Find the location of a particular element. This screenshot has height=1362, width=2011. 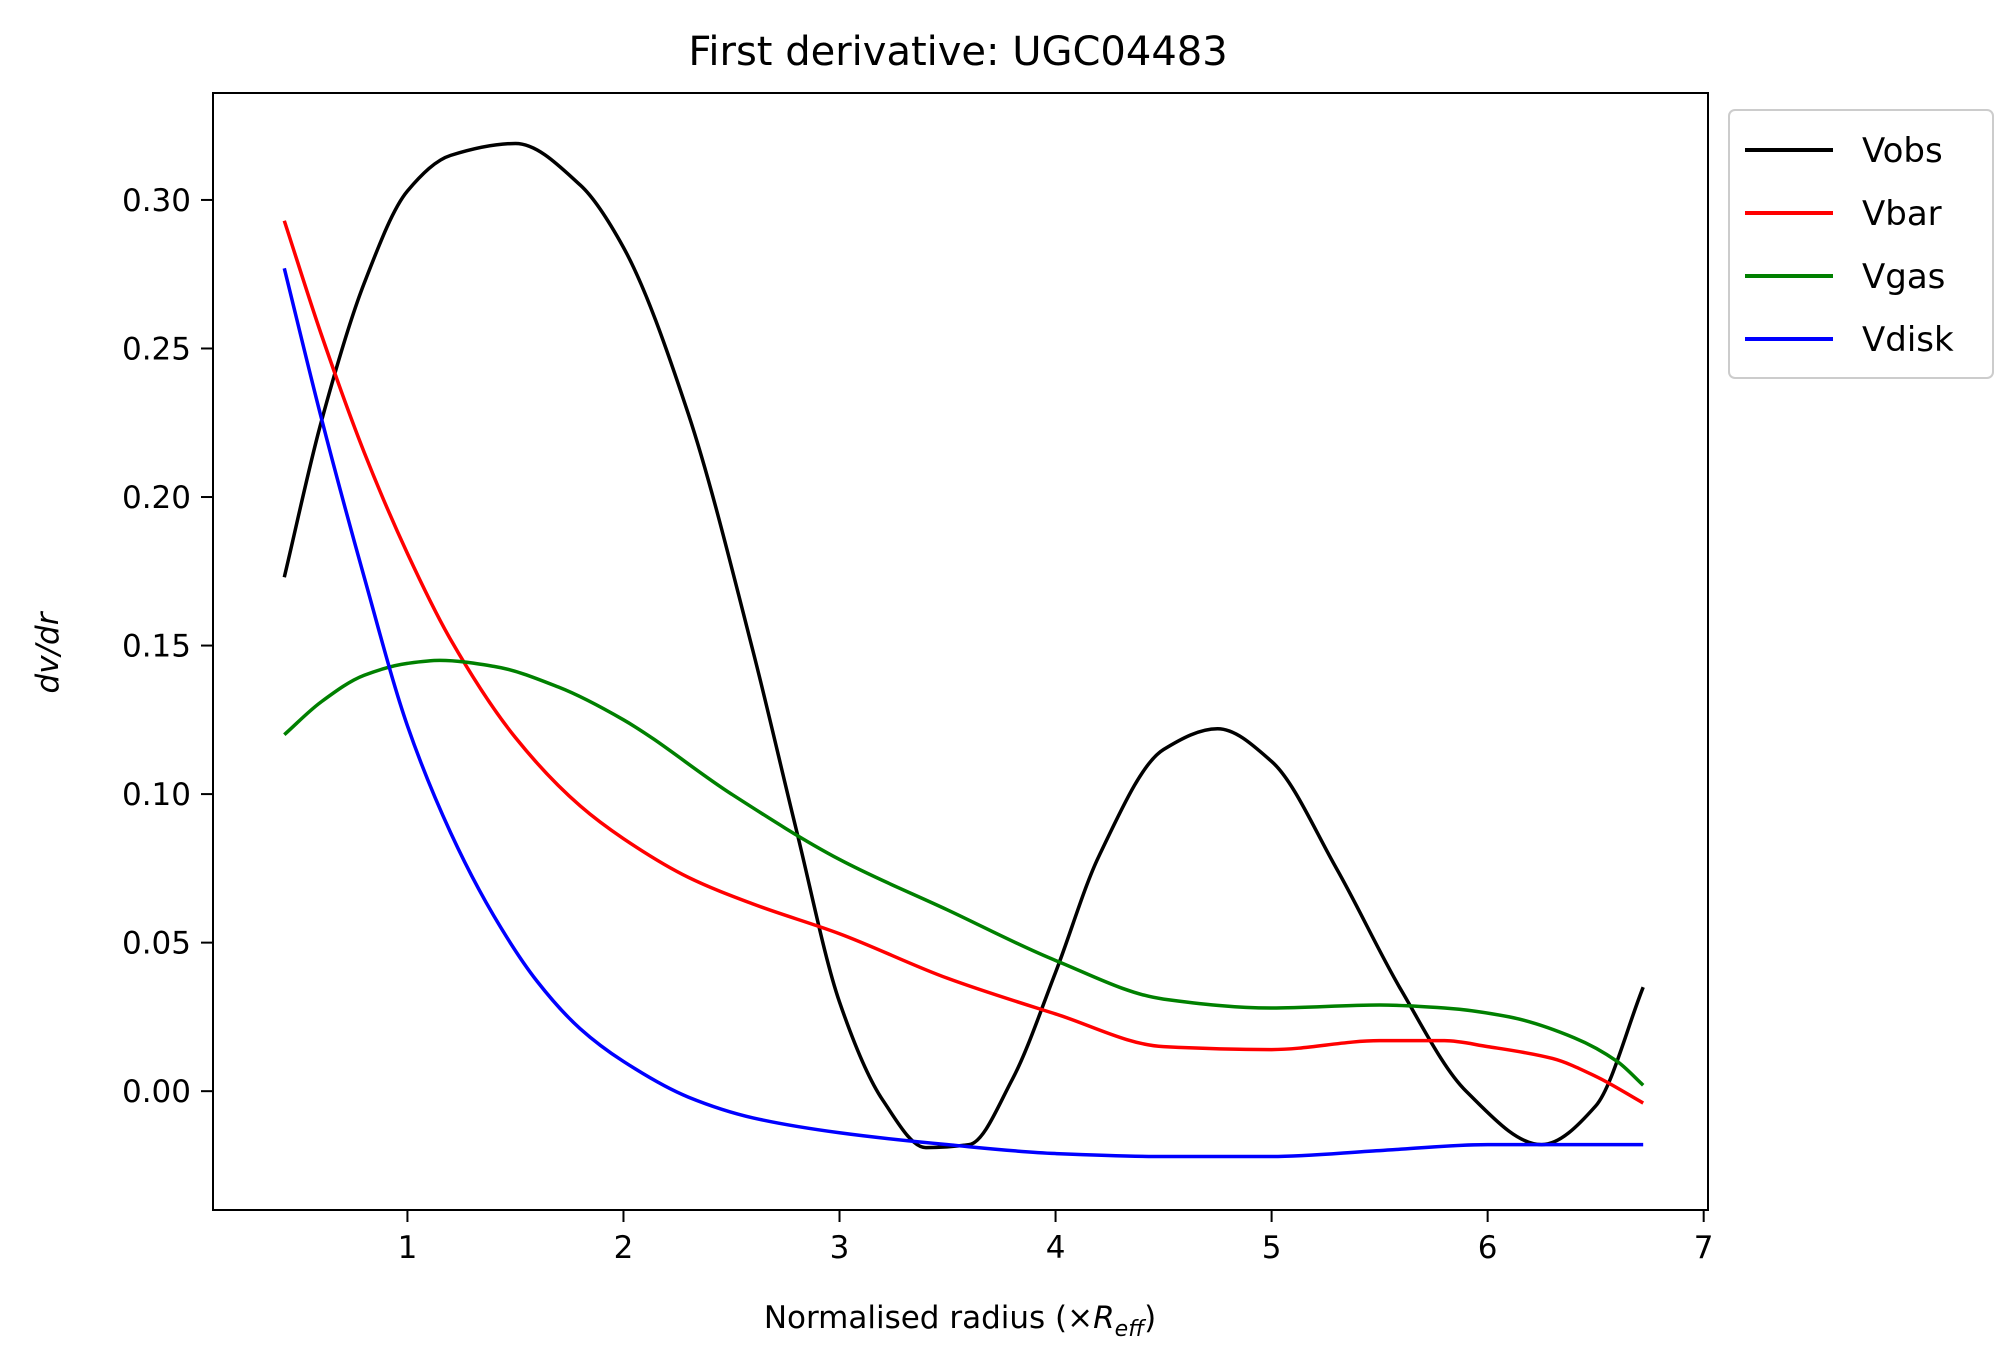

x-axis-label: Normalised radius (×Reff) is located at coordinates (960, 1321).